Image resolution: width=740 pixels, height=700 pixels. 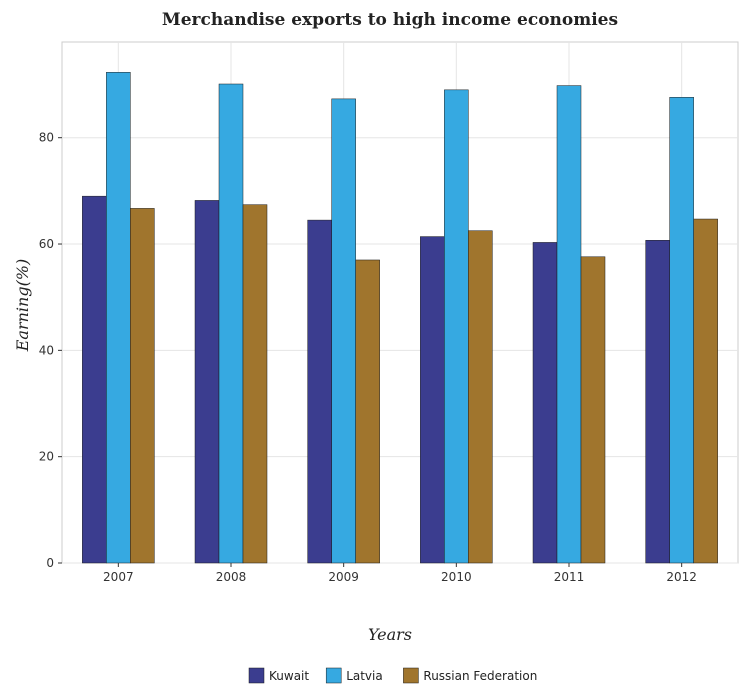 I want to click on bar-kuwait-2007, so click(x=94, y=379).